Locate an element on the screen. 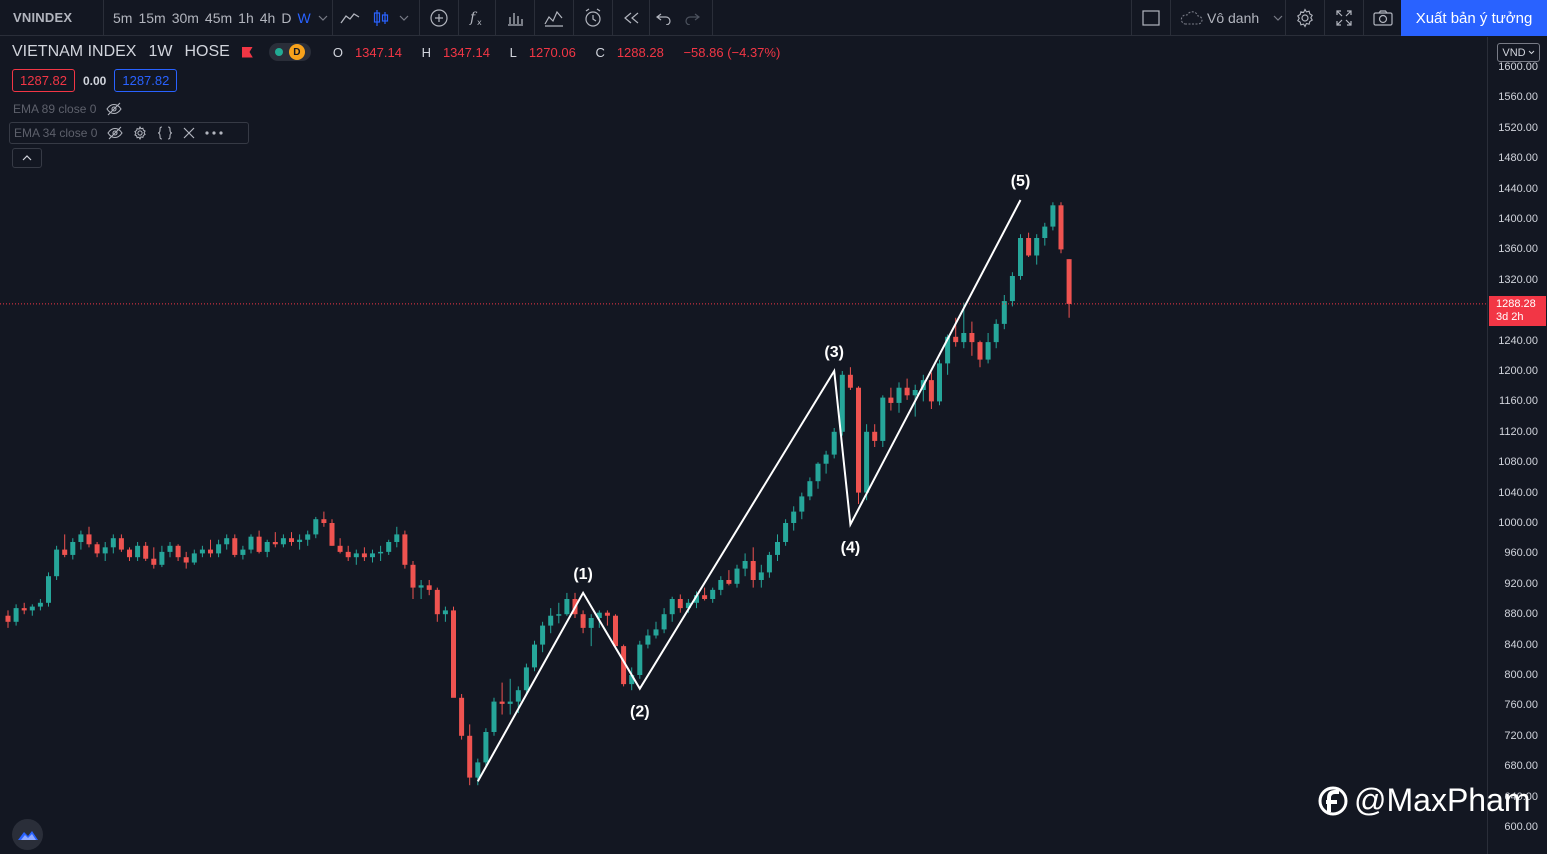  interval-30m: 30m is located at coordinates (185, 17).